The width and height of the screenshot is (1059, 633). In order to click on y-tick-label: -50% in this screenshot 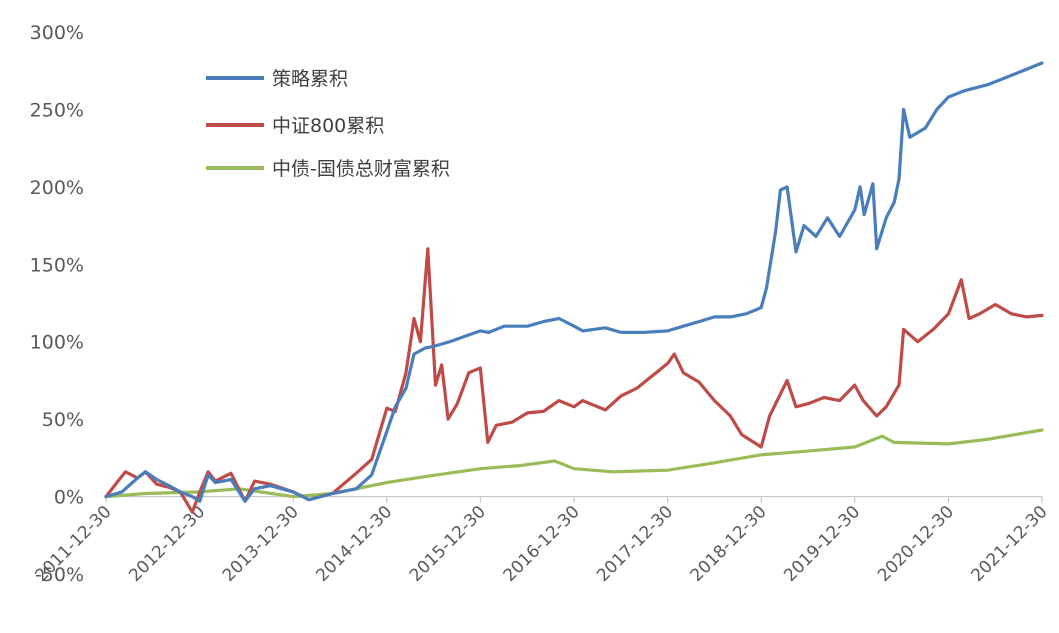, I will do `click(59, 575)`.